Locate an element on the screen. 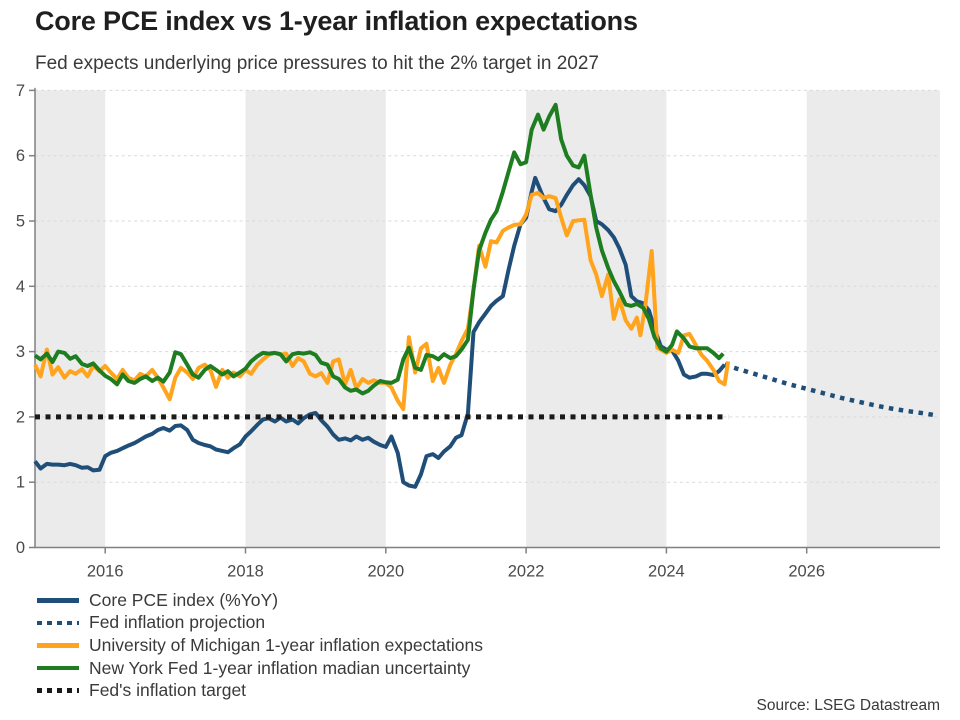  y-tick-label: 0 is located at coordinates (20, 548).